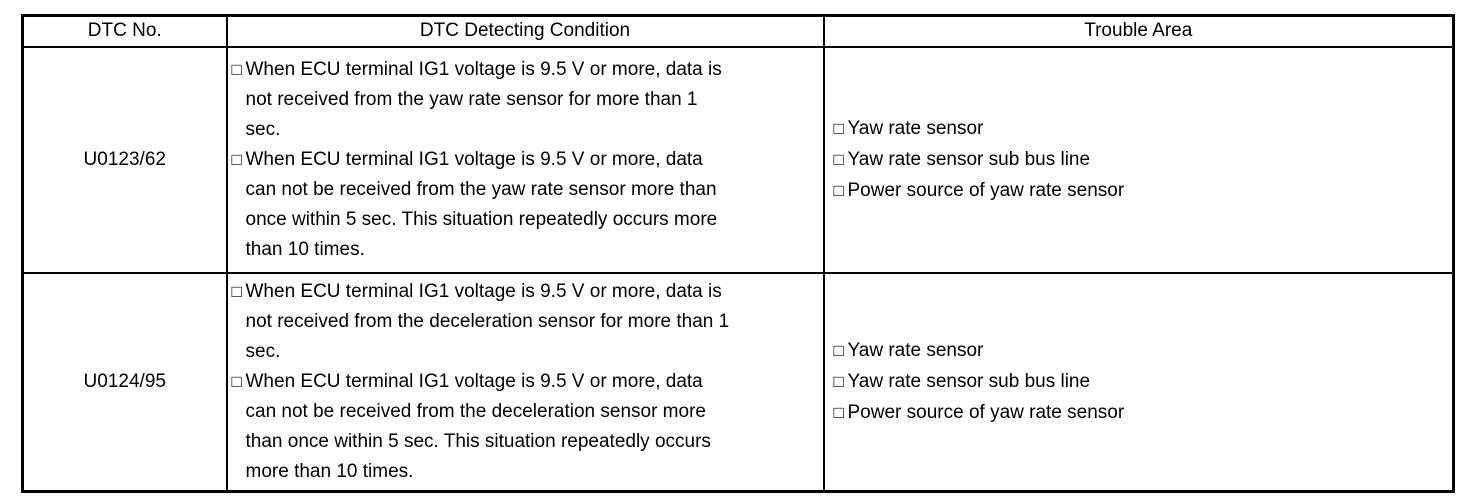 The width and height of the screenshot is (1472, 502). What do you see at coordinates (124, 31) in the screenshot?
I see `col-header-dtc-no: DTC No.` at bounding box center [124, 31].